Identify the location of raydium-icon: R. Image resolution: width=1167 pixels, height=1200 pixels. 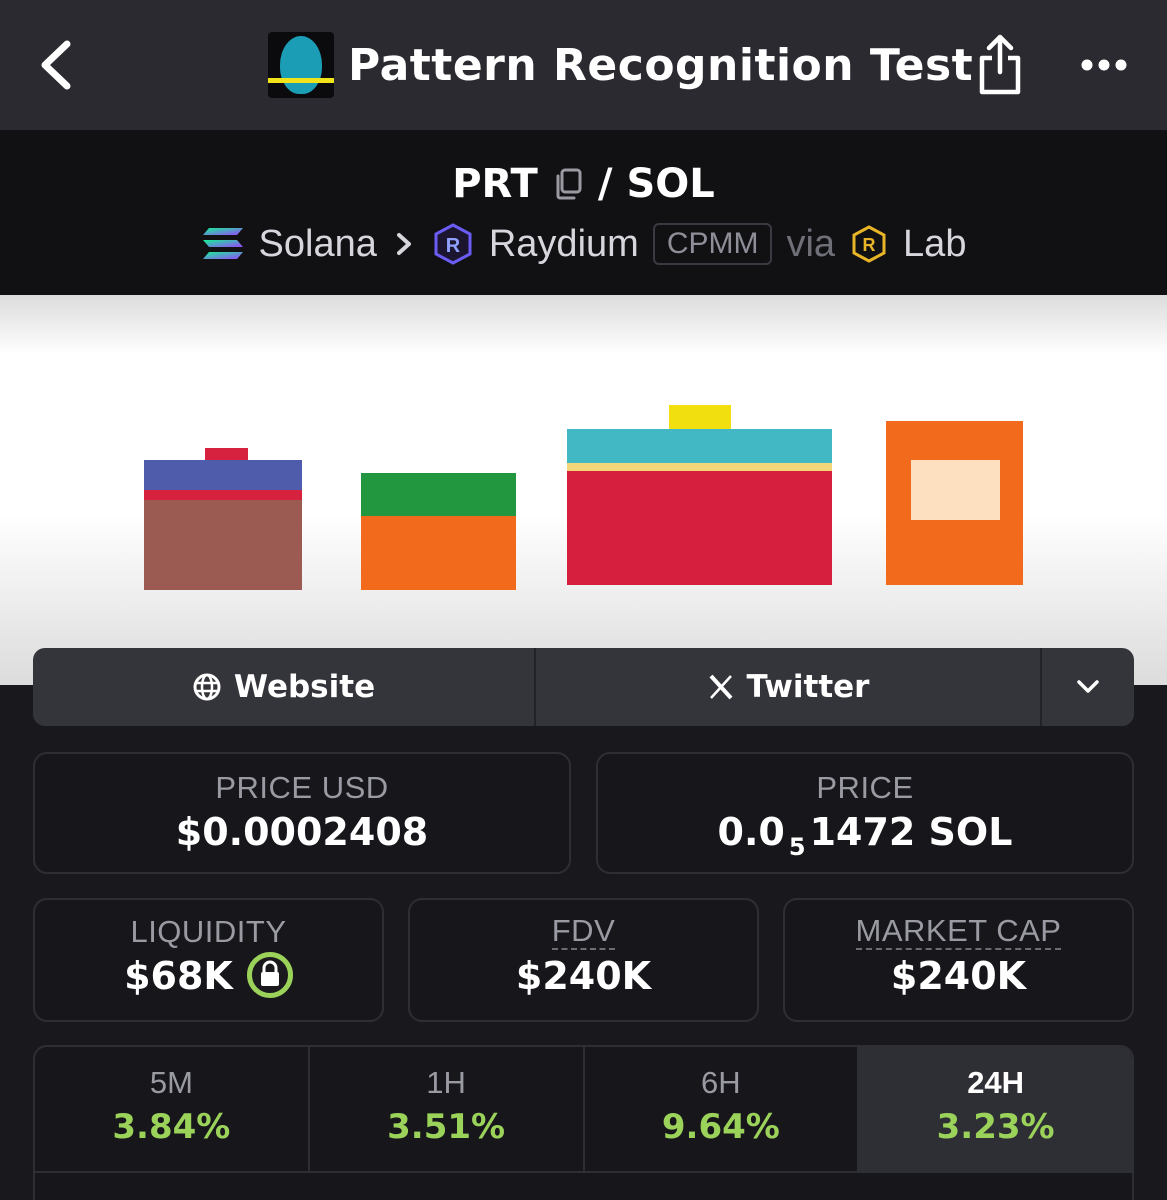
(453, 244).